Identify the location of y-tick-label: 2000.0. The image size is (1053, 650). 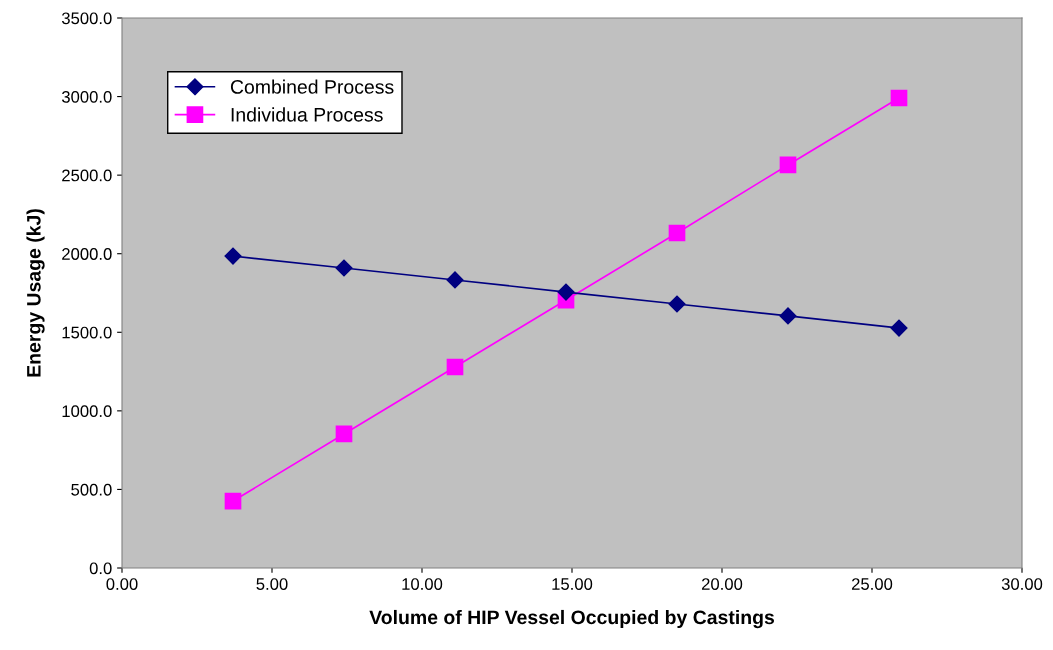
(87, 254).